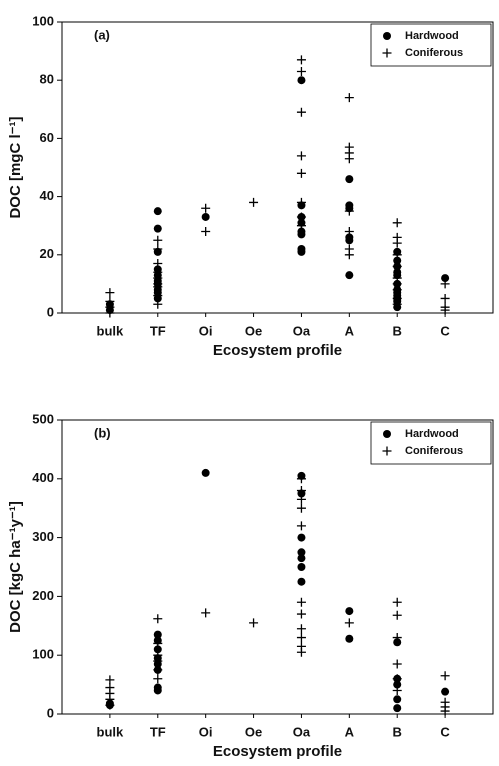 The height and width of the screenshot is (766, 499). I want to click on y-tick-label: 200, so click(43, 595).